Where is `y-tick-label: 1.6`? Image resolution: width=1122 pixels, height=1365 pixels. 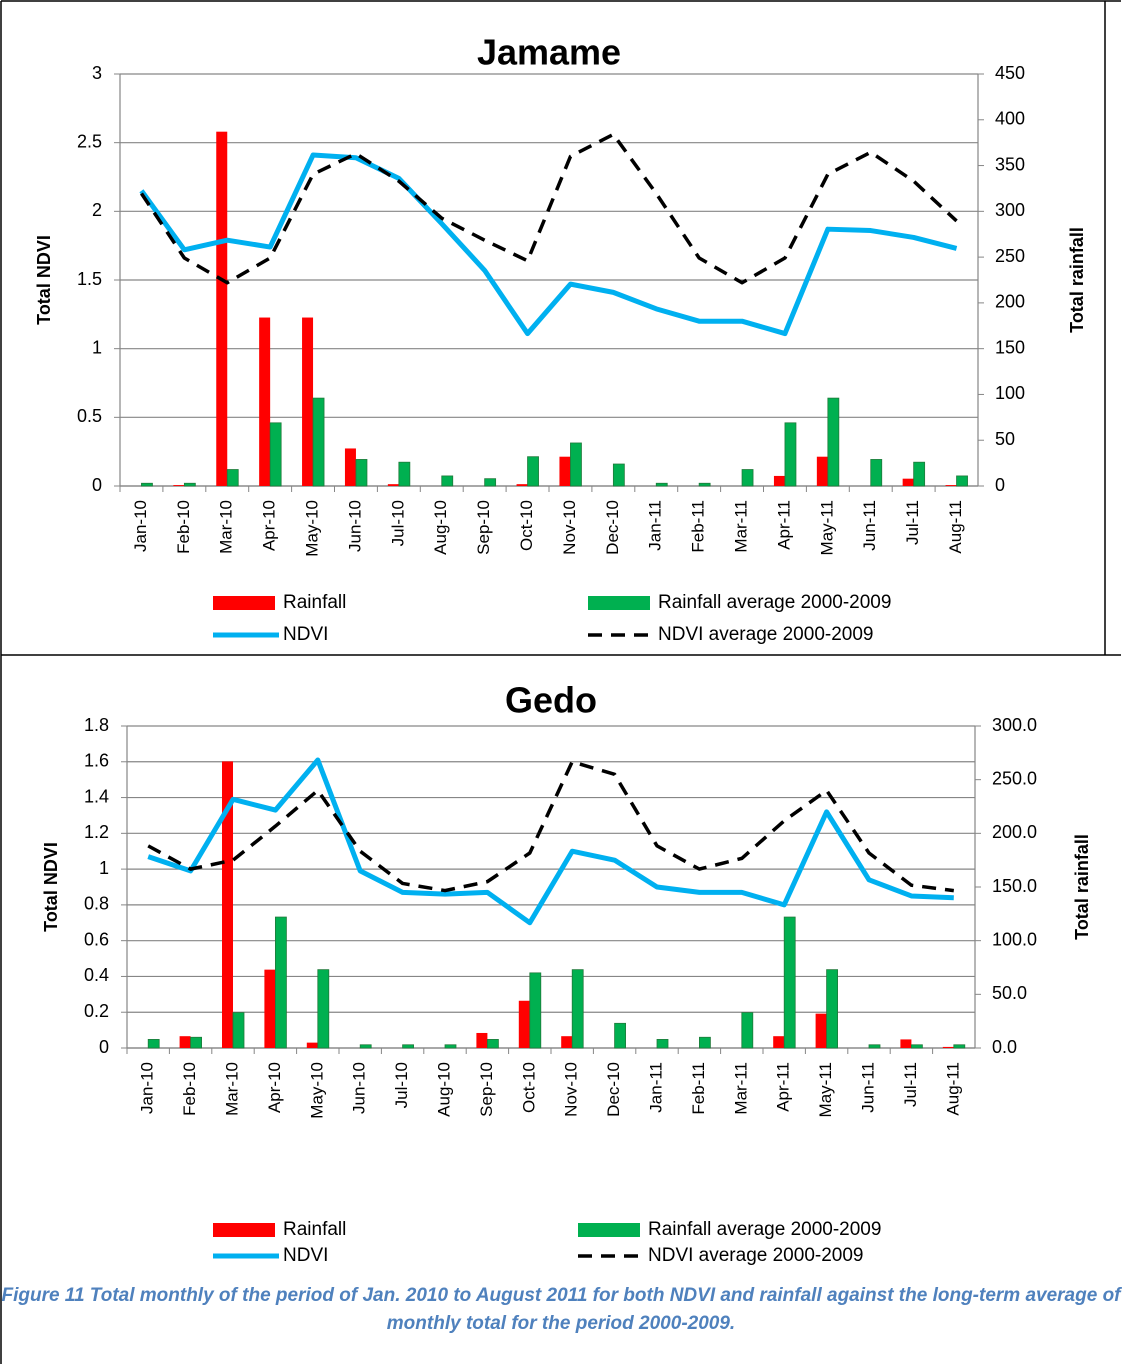 y-tick-label: 1.6 is located at coordinates (96, 761).